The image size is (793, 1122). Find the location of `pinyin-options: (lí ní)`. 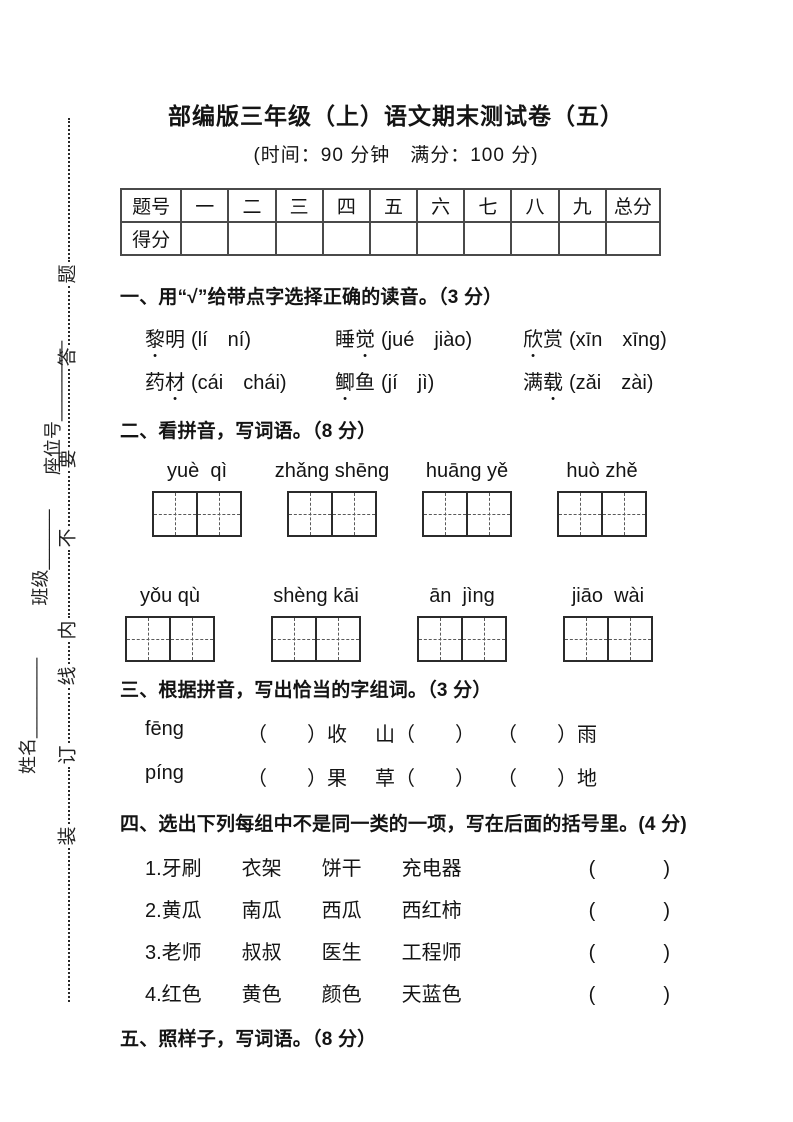

pinyin-options: (lí ní) is located at coordinates (221, 340).